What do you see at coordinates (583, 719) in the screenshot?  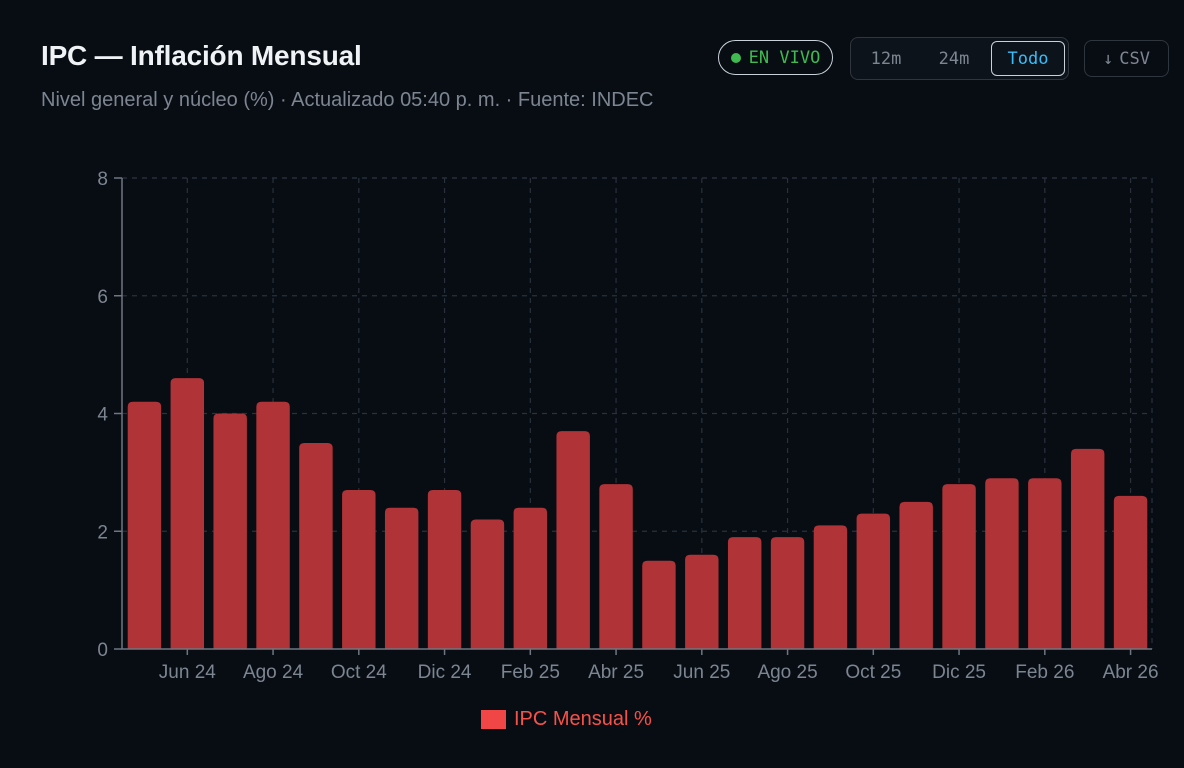 I see `legend-label: IPC Mensual %` at bounding box center [583, 719].